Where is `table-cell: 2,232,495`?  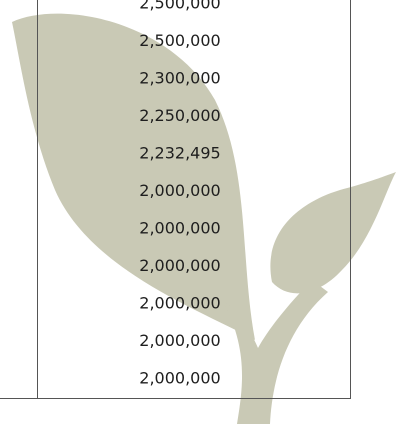 table-cell: 2,232,495 is located at coordinates (179, 153).